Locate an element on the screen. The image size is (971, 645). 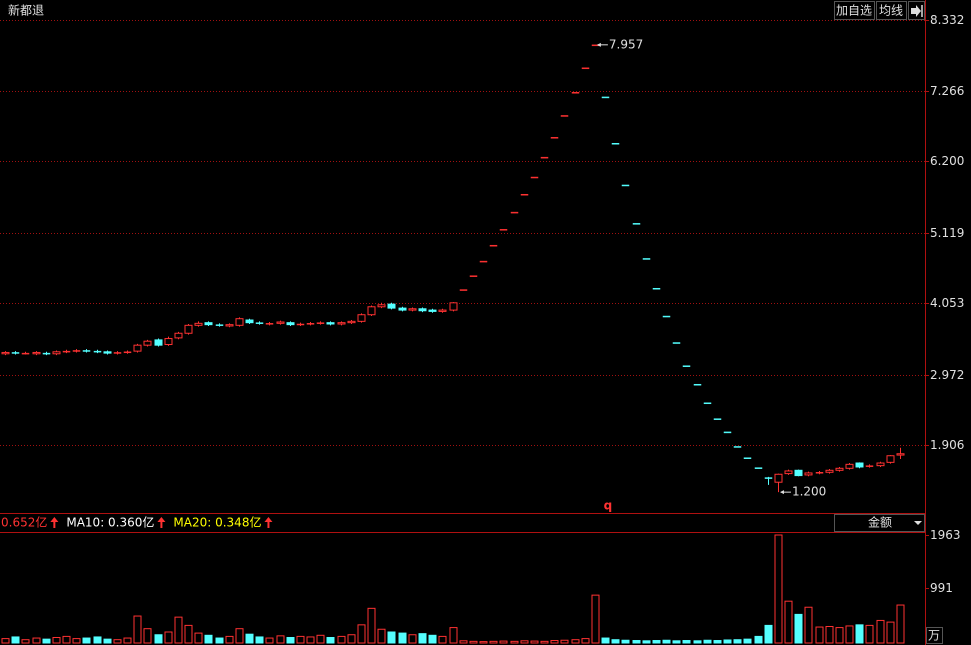
y-tick-label: 2.972 is located at coordinates (947, 375).